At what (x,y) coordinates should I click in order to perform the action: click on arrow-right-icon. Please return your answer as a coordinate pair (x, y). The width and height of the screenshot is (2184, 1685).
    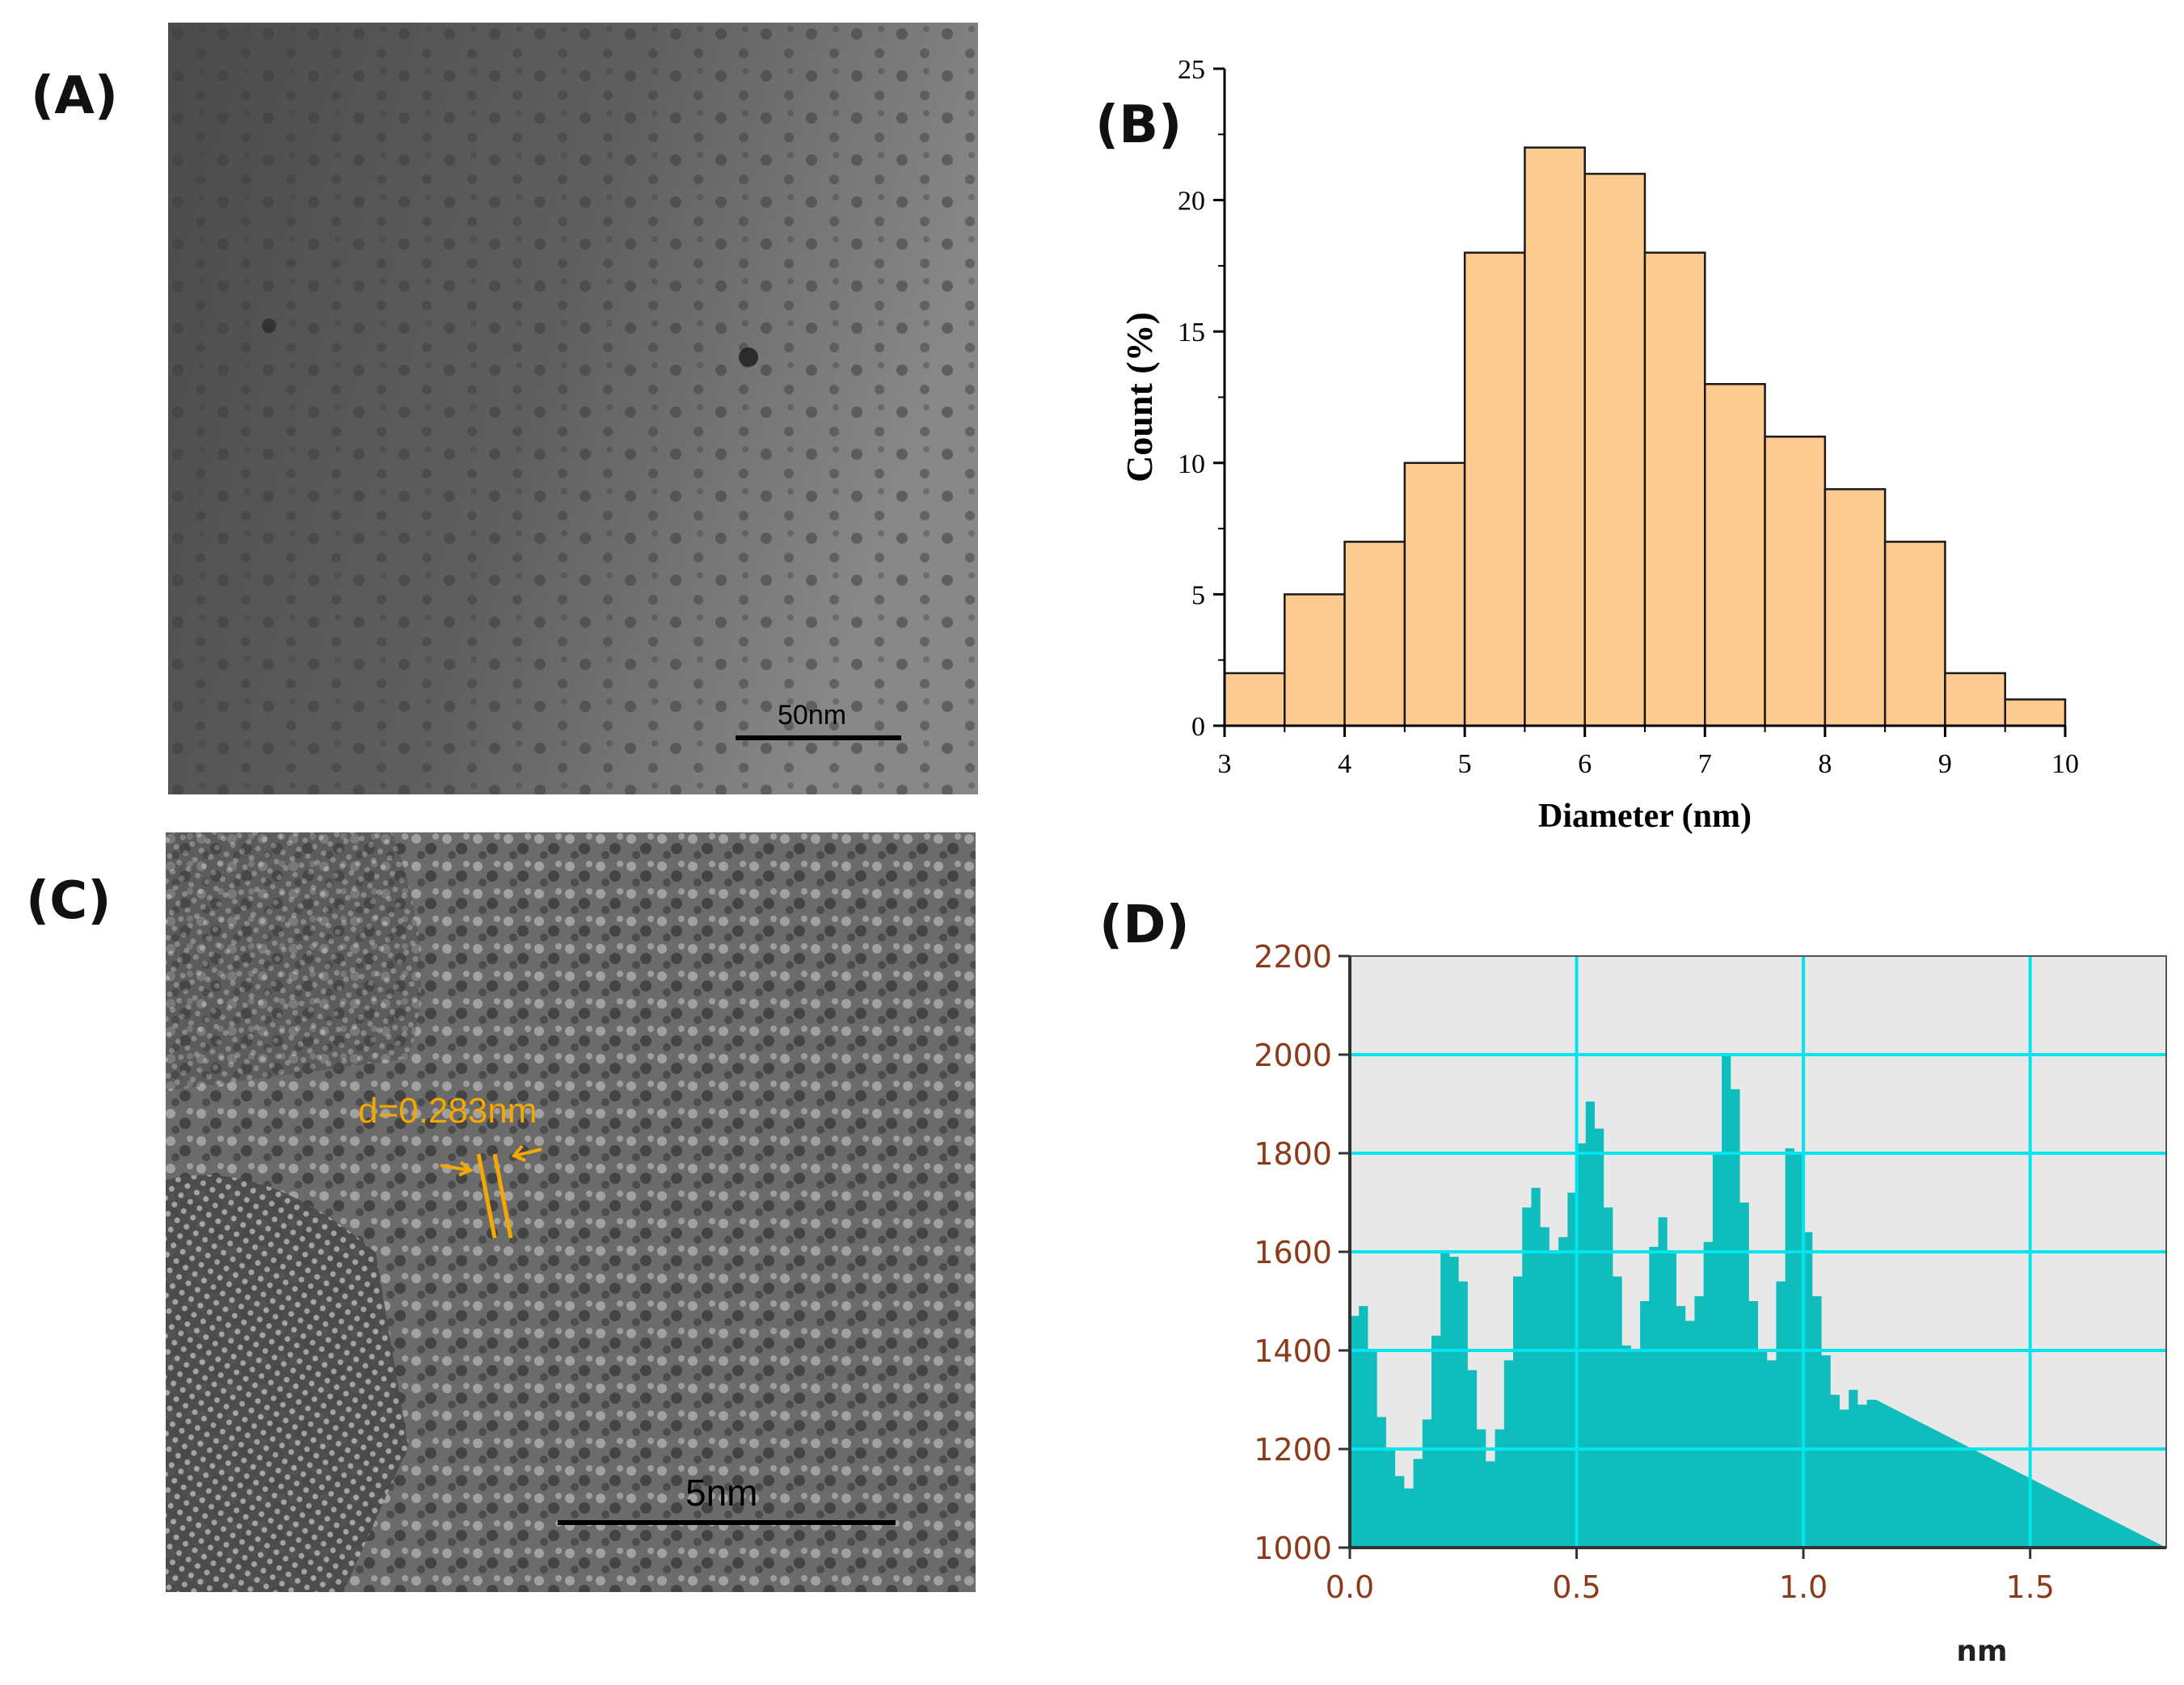
    Looking at the image, I should click on (526, 1153).